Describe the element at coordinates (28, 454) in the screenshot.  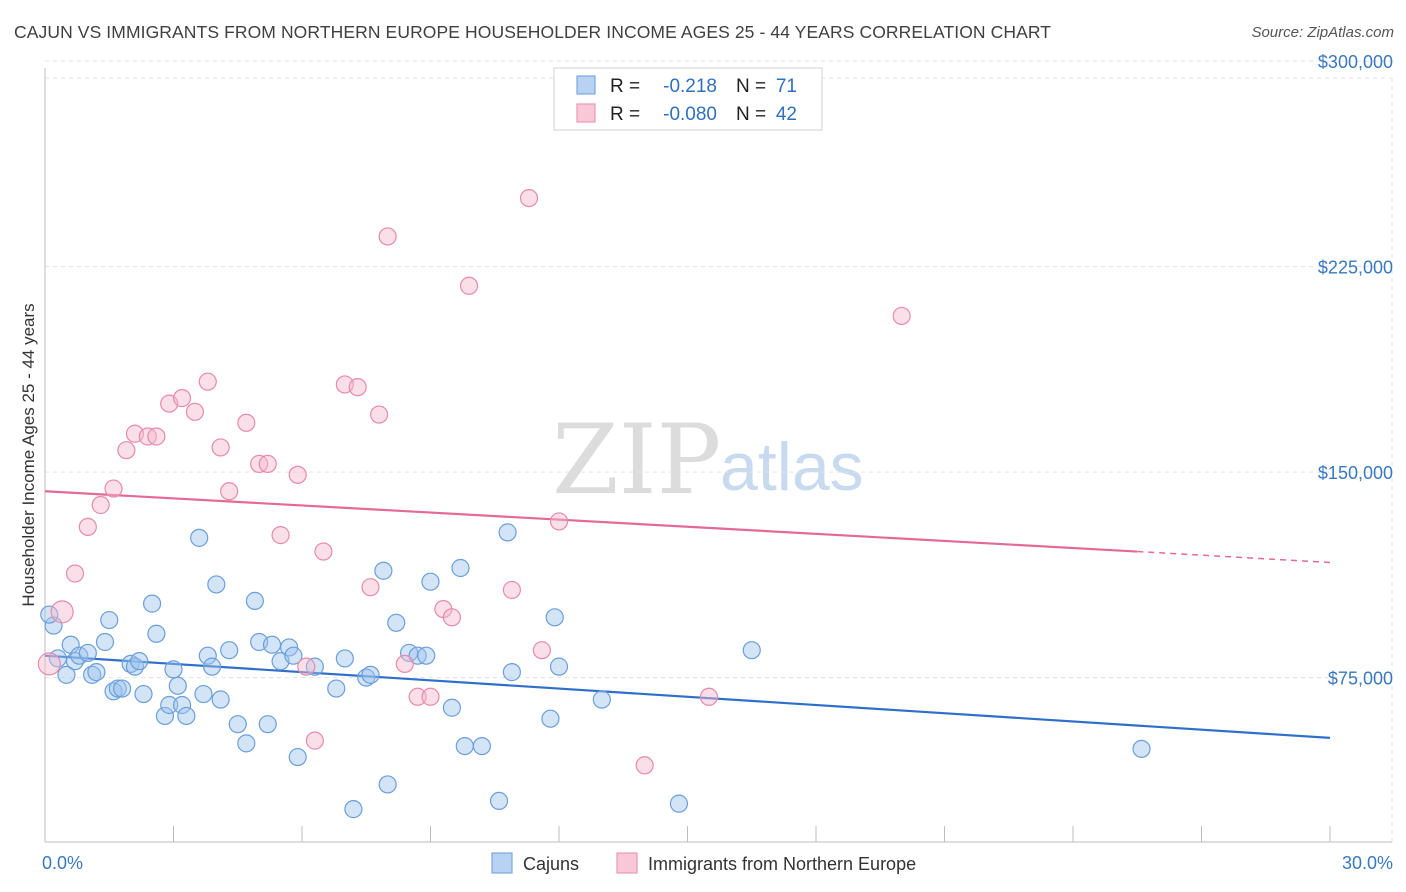
I see `y-axis-label: Householder Income Ages 25 - 44 years` at that location.